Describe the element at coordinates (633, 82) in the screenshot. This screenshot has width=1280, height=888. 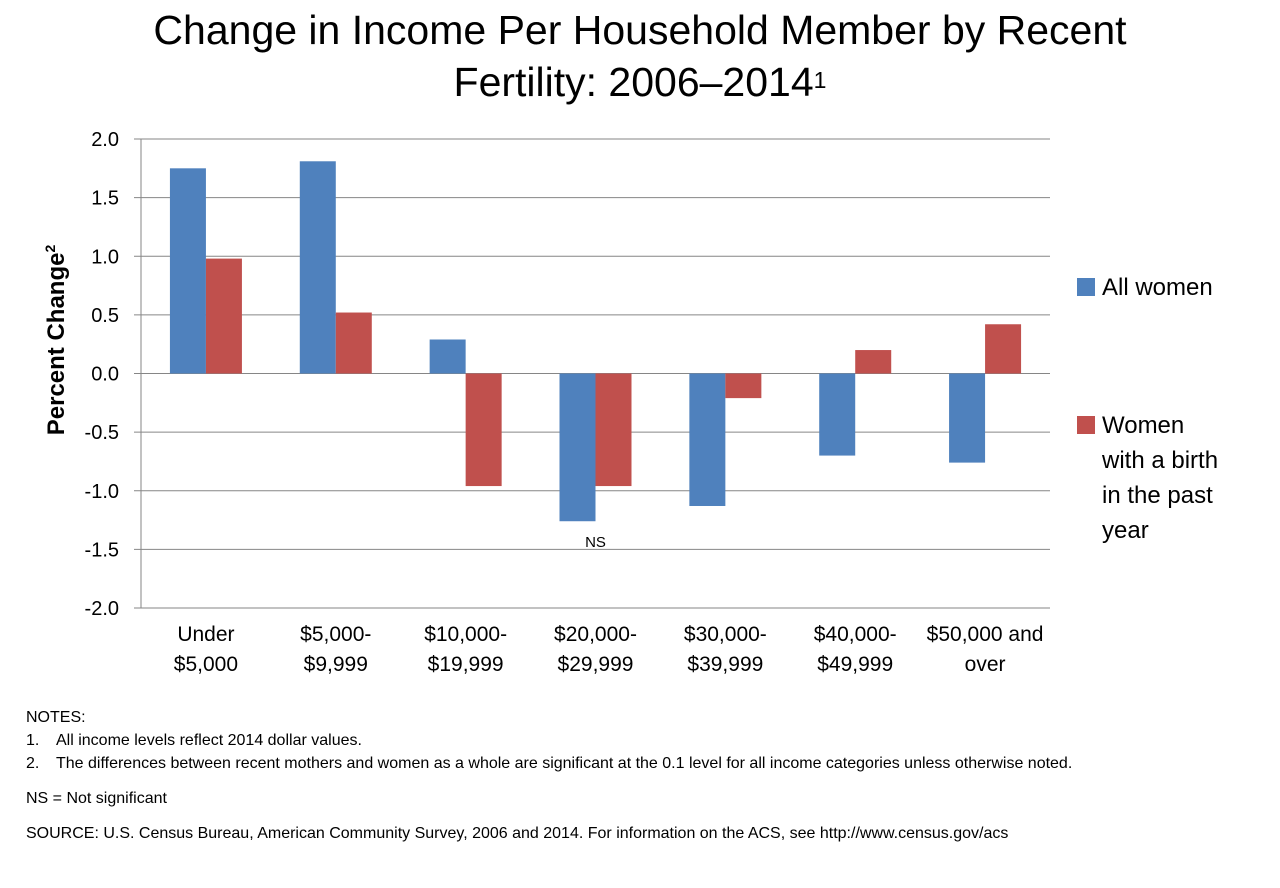
I see `chart-title-line-2-text: Fertility: 2006–2014` at that location.